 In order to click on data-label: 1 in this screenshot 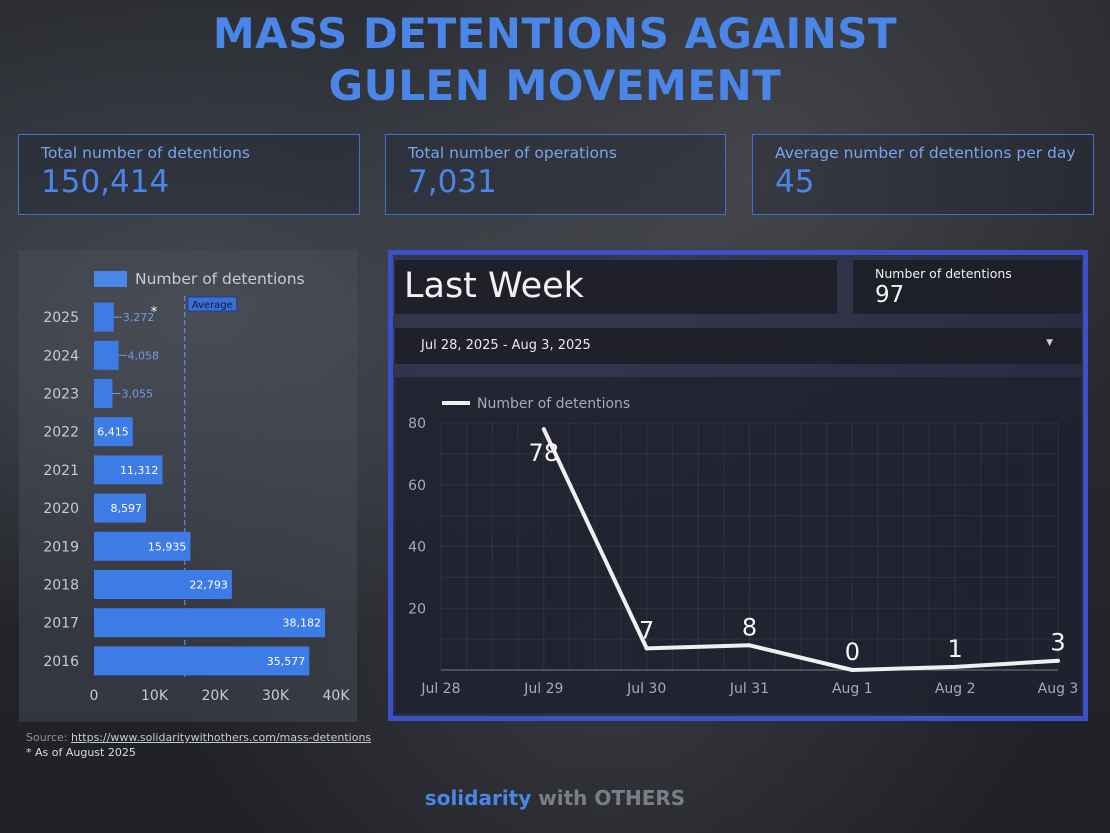, I will do `click(955, 649)`.